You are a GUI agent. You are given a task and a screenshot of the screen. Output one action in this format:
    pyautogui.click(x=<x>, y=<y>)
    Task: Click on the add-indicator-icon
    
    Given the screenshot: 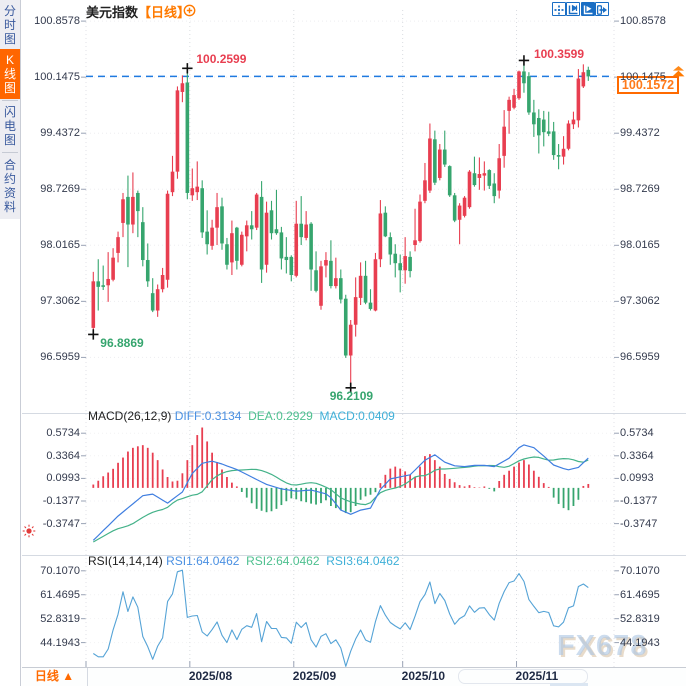 What is the action you would take?
    pyautogui.click(x=189, y=10)
    